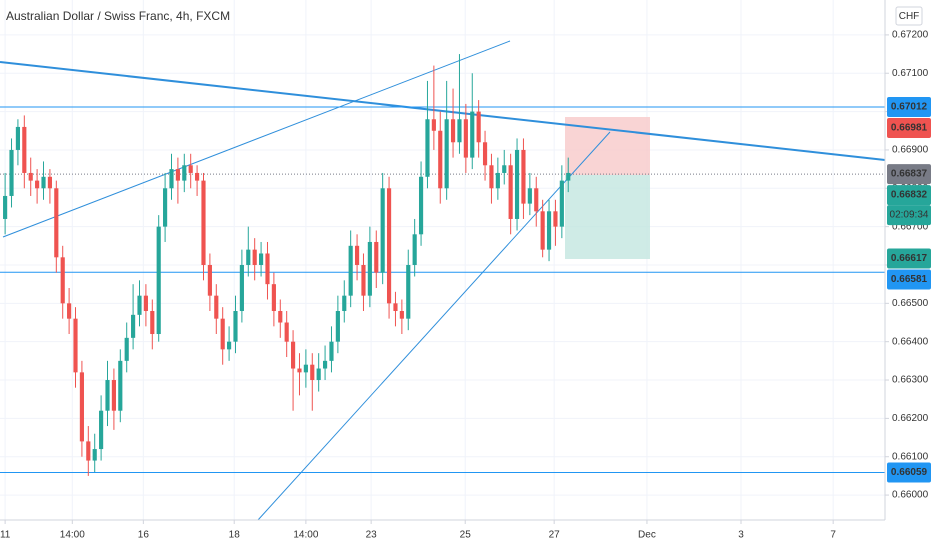 The height and width of the screenshot is (550, 932). I want to click on price-label: 0.66981, so click(909, 128).